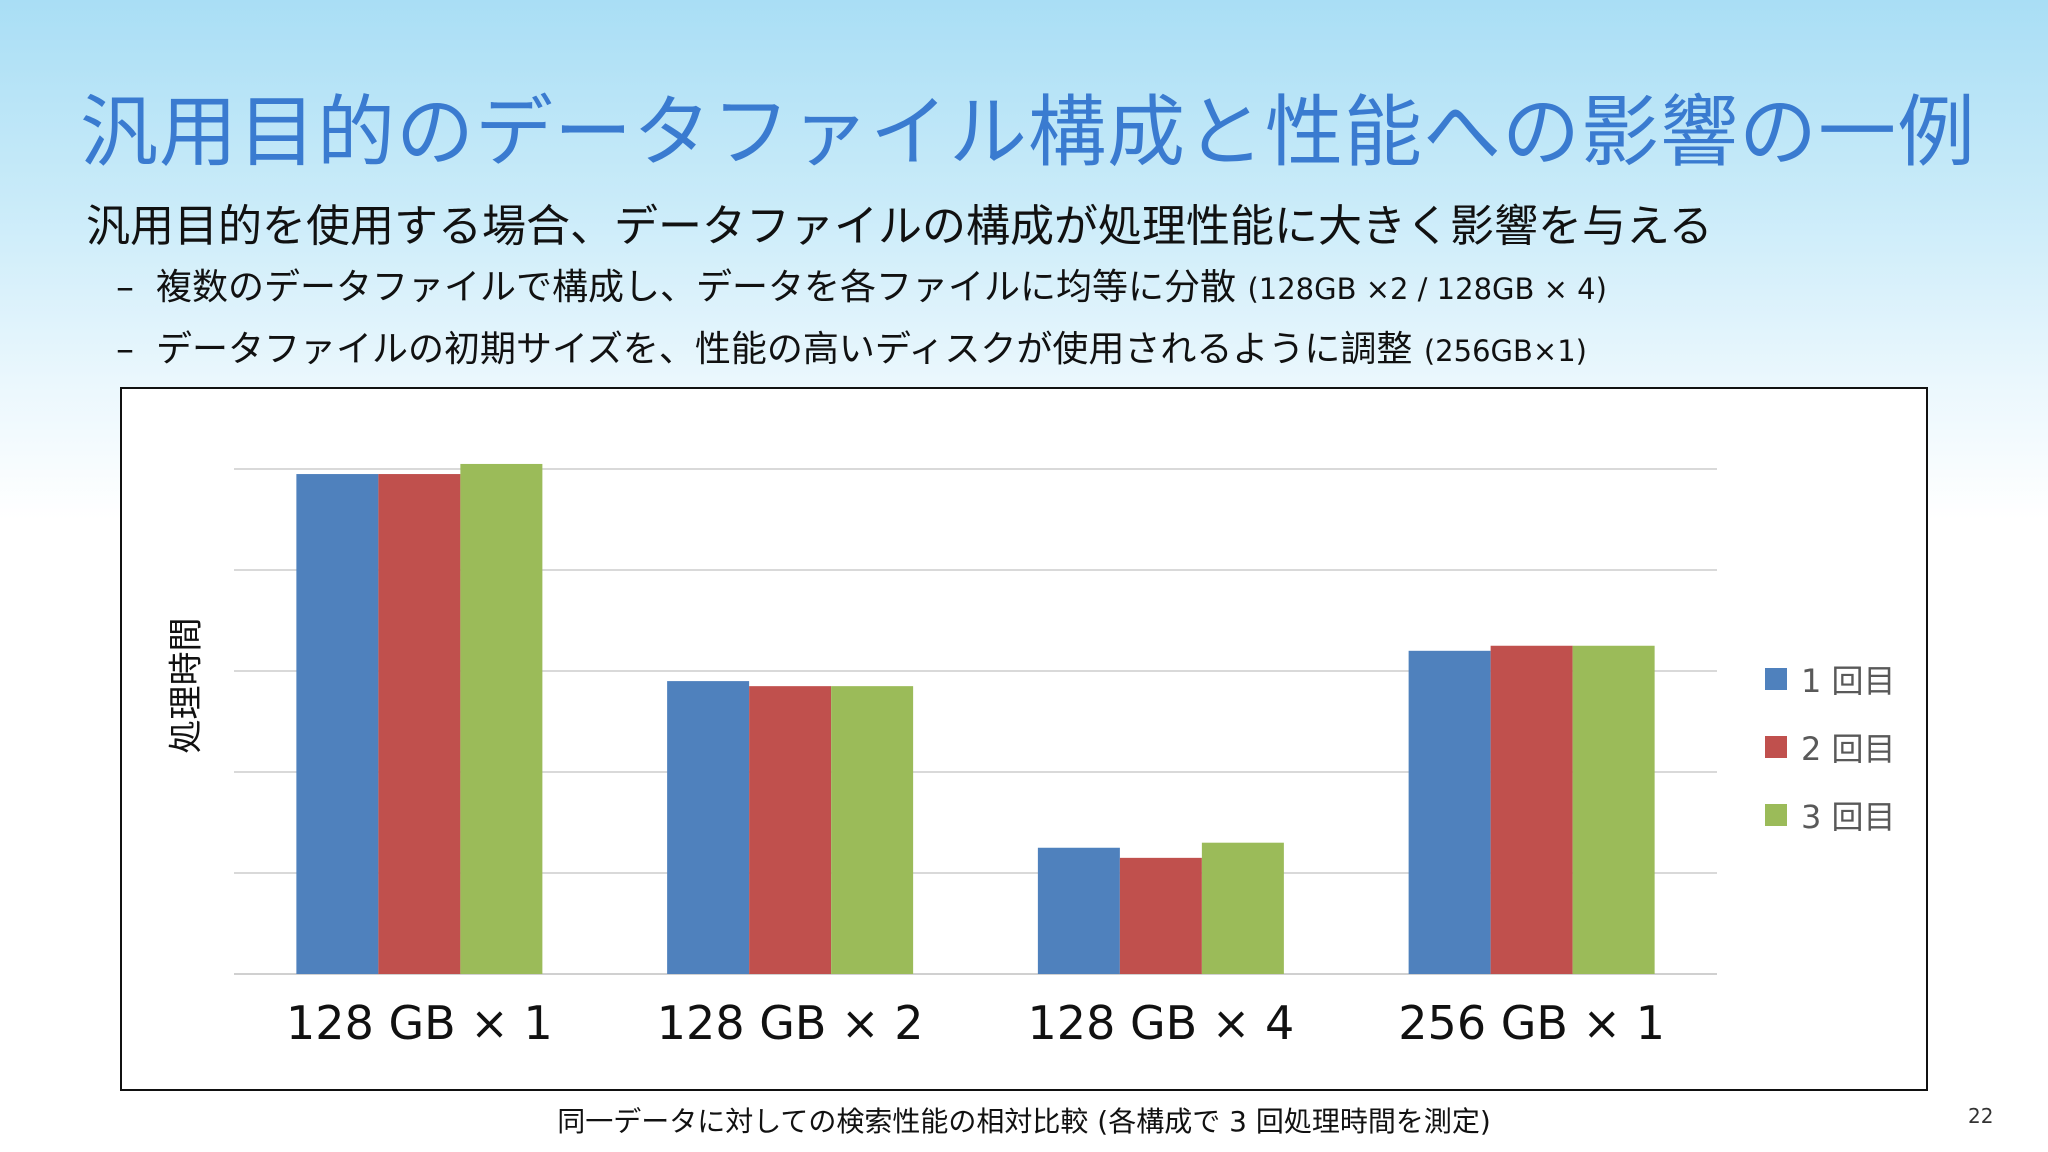 This screenshot has width=2048, height=1152. What do you see at coordinates (1505, 351) in the screenshot?
I see `bullet-note: (256GB×1)` at bounding box center [1505, 351].